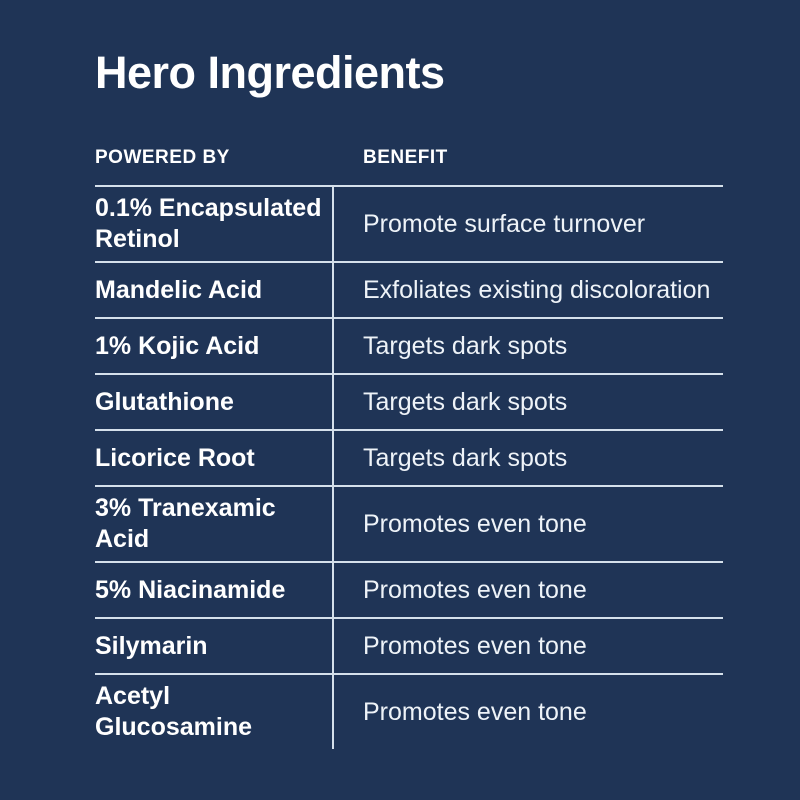  What do you see at coordinates (173, 712) in the screenshot?
I see `ingredient-cell: Acetyl Glucosamine` at bounding box center [173, 712].